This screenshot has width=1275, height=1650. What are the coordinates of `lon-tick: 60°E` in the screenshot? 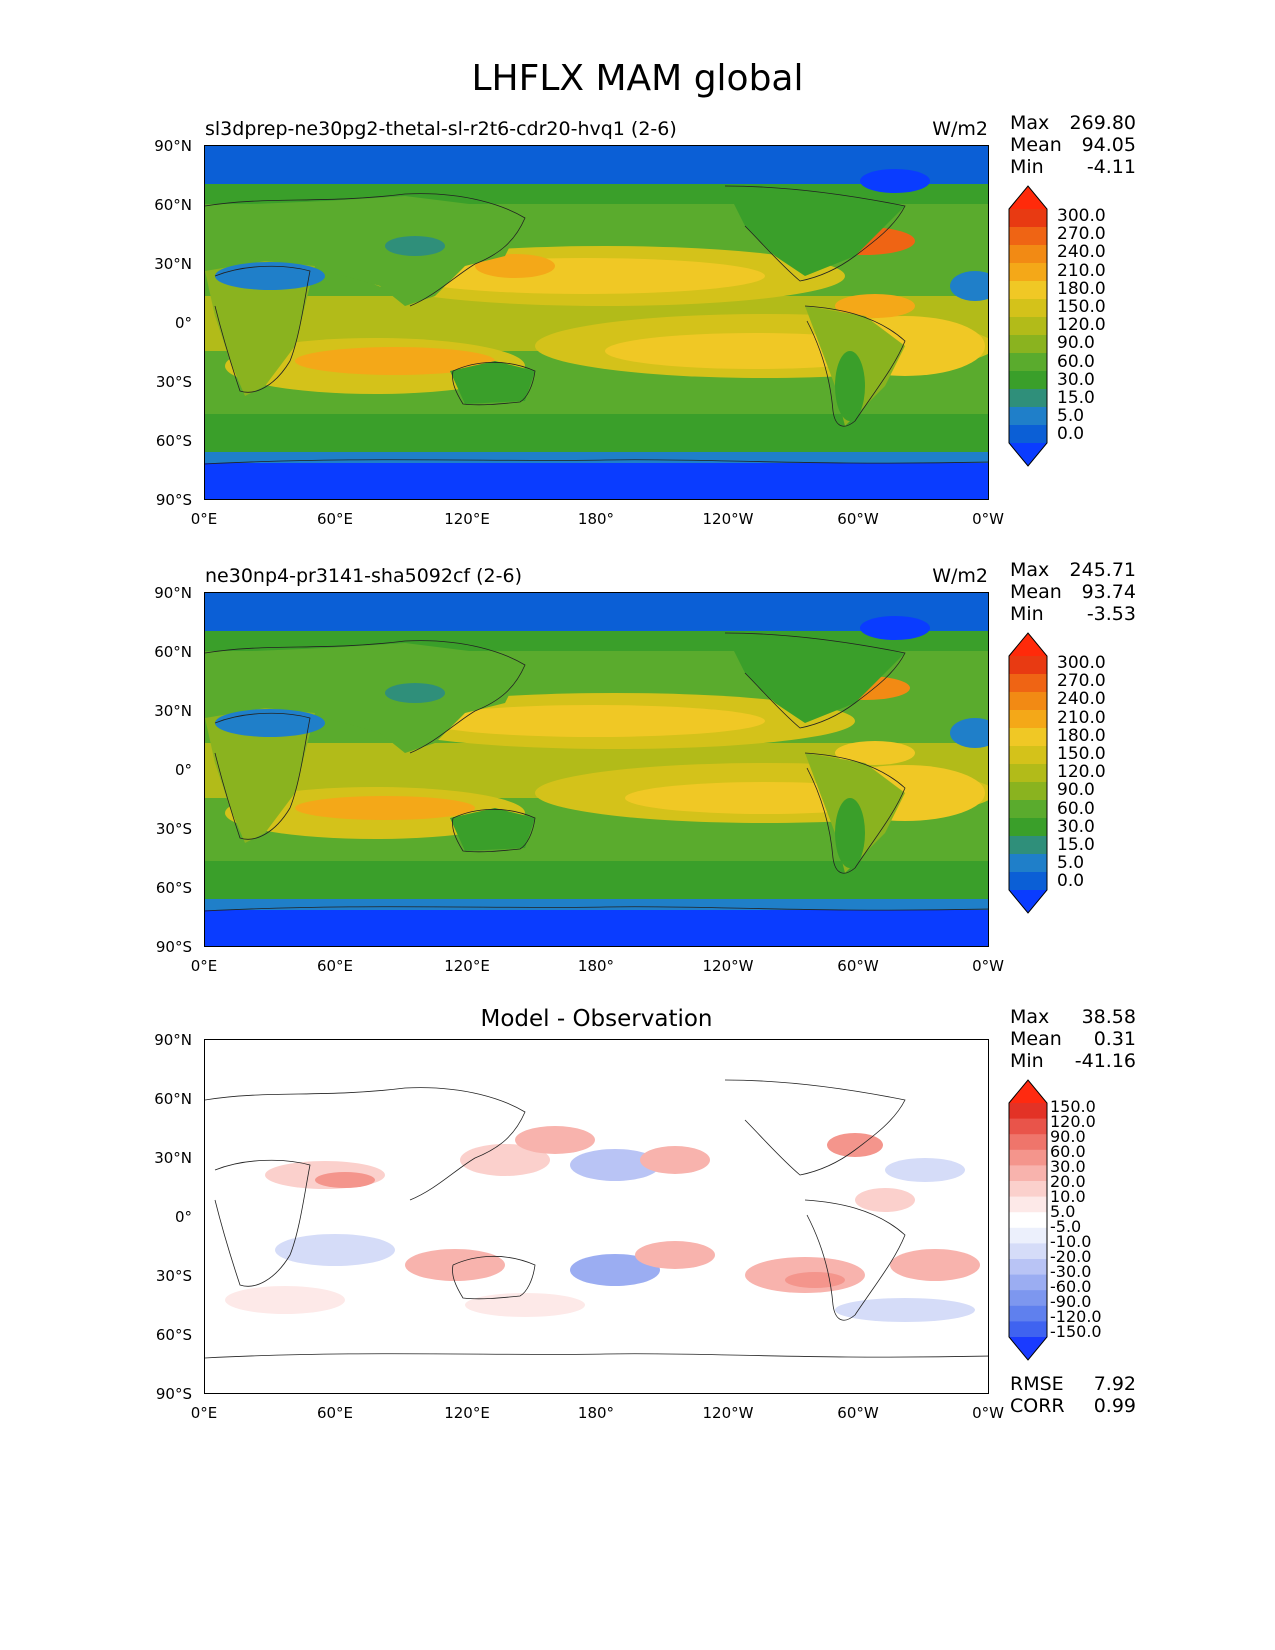 It's located at (335, 966).